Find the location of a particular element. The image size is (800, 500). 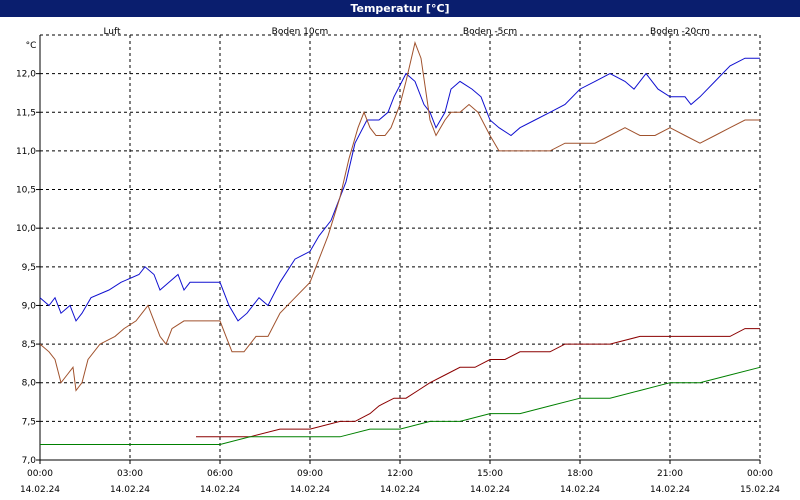

x-tick-date-label: 15.02.24 is located at coordinates (760, 490).